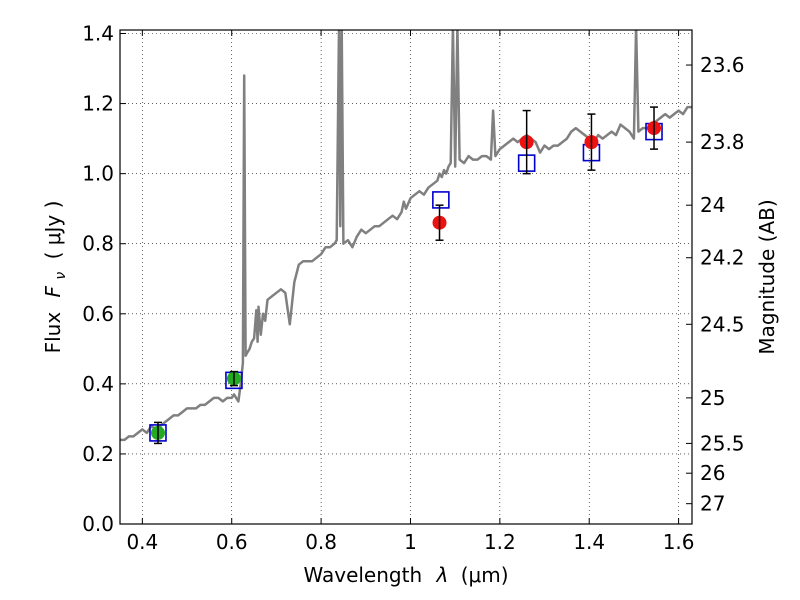  What do you see at coordinates (53, 333) in the screenshot?
I see `y-label-text: Flux` at bounding box center [53, 333].